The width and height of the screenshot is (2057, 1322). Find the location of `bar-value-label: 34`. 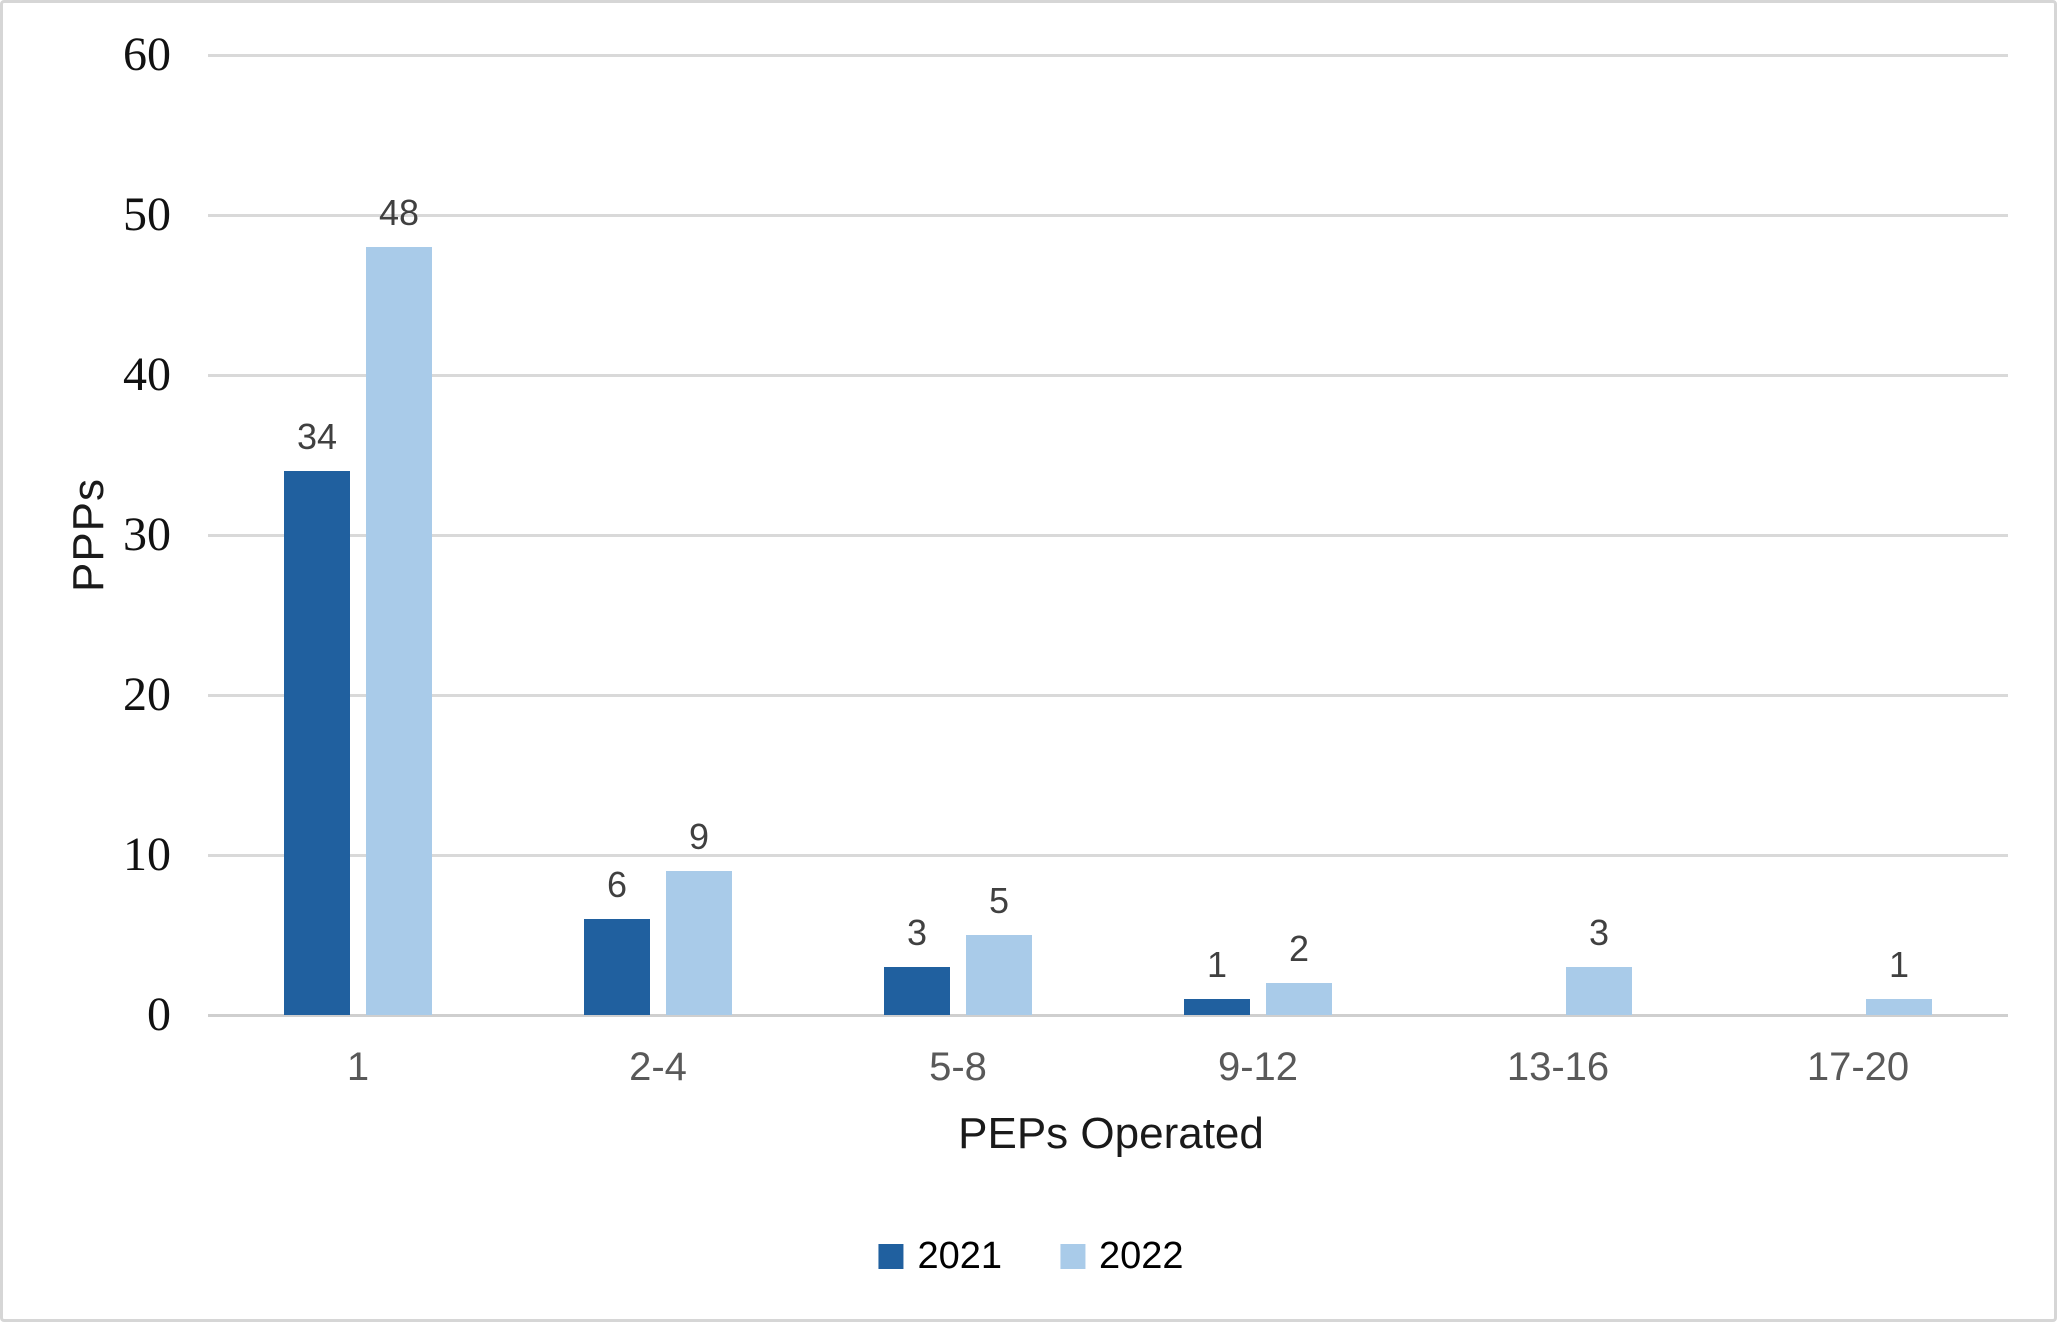

bar-value-label: 34 is located at coordinates (317, 436).